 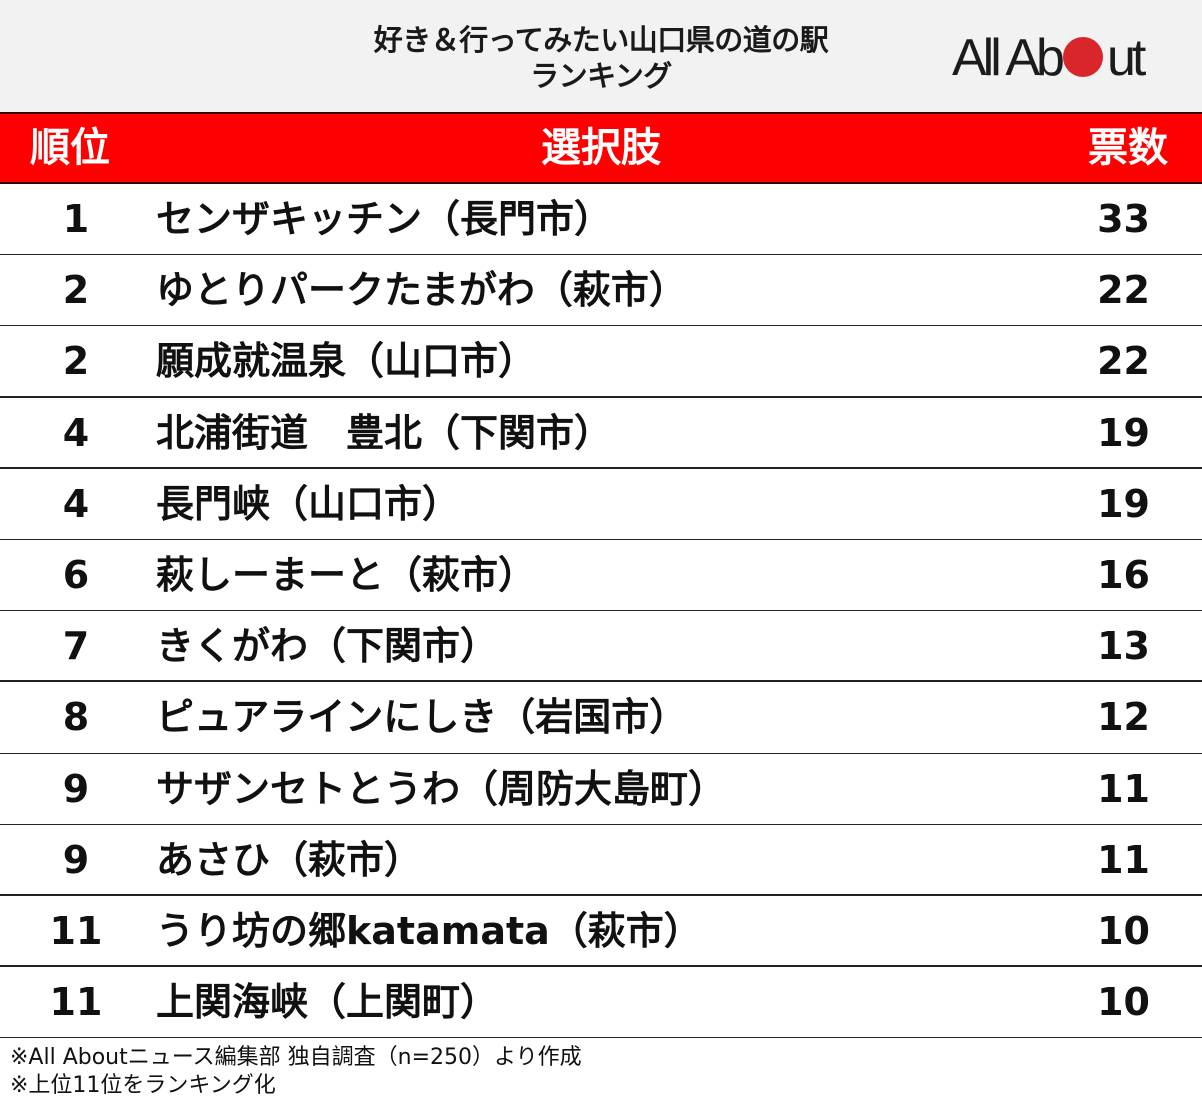 What do you see at coordinates (601, 76) in the screenshot?
I see `chart-title-line2: ランキング` at bounding box center [601, 76].